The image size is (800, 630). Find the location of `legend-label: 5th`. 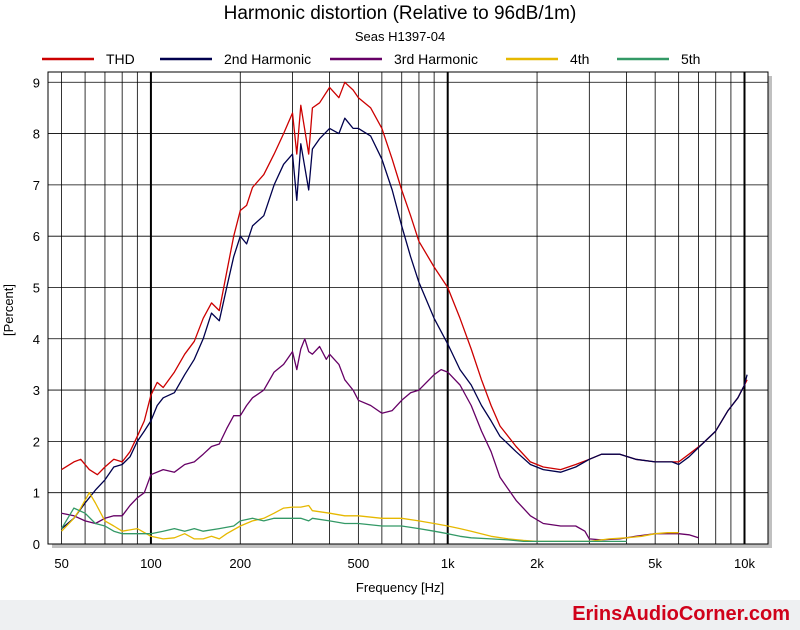

legend-label: 5th is located at coordinates (690, 59).